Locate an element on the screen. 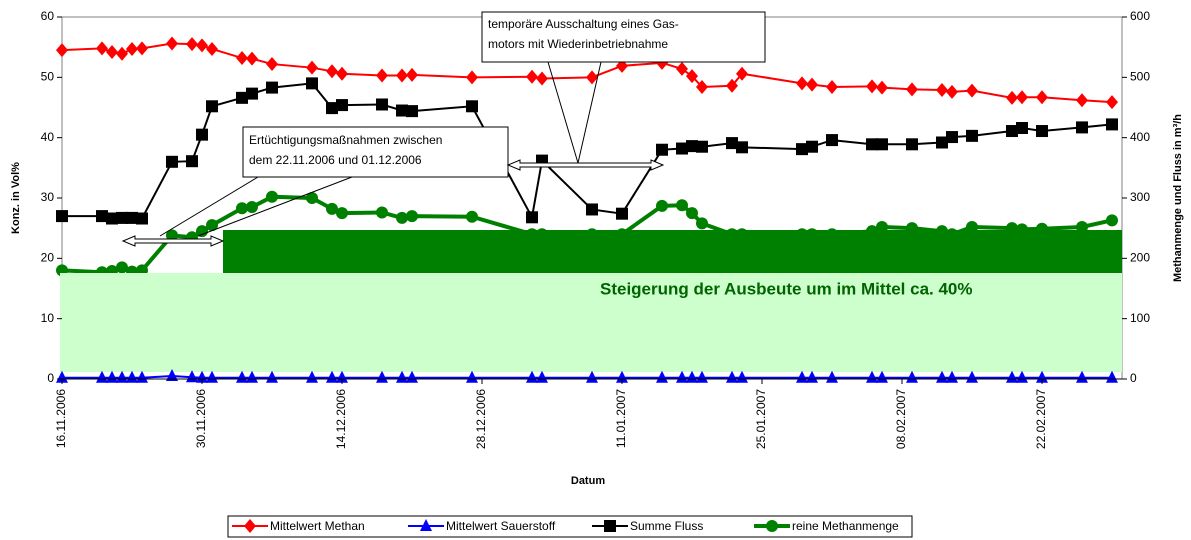 The width and height of the screenshot is (1191, 540). legend-label: Mittelwert Sauerstoff is located at coordinates (501, 526).